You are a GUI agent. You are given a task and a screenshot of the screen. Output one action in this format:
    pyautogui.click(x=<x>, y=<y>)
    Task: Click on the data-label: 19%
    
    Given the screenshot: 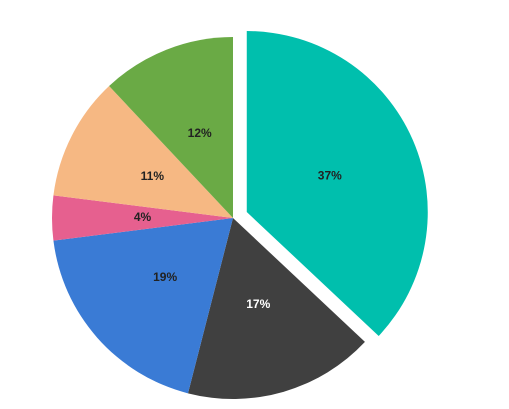 What is the action you would take?
    pyautogui.click(x=165, y=277)
    